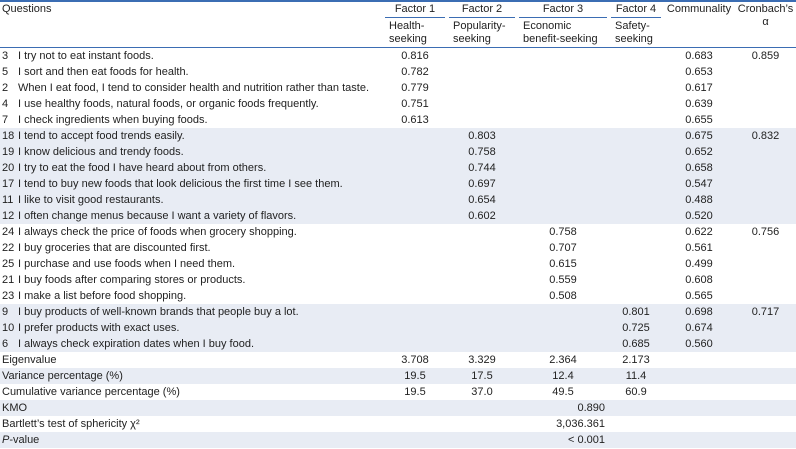 The image size is (796, 449). Describe the element at coordinates (699, 9) in the screenshot. I see `header-label: Communality` at that location.